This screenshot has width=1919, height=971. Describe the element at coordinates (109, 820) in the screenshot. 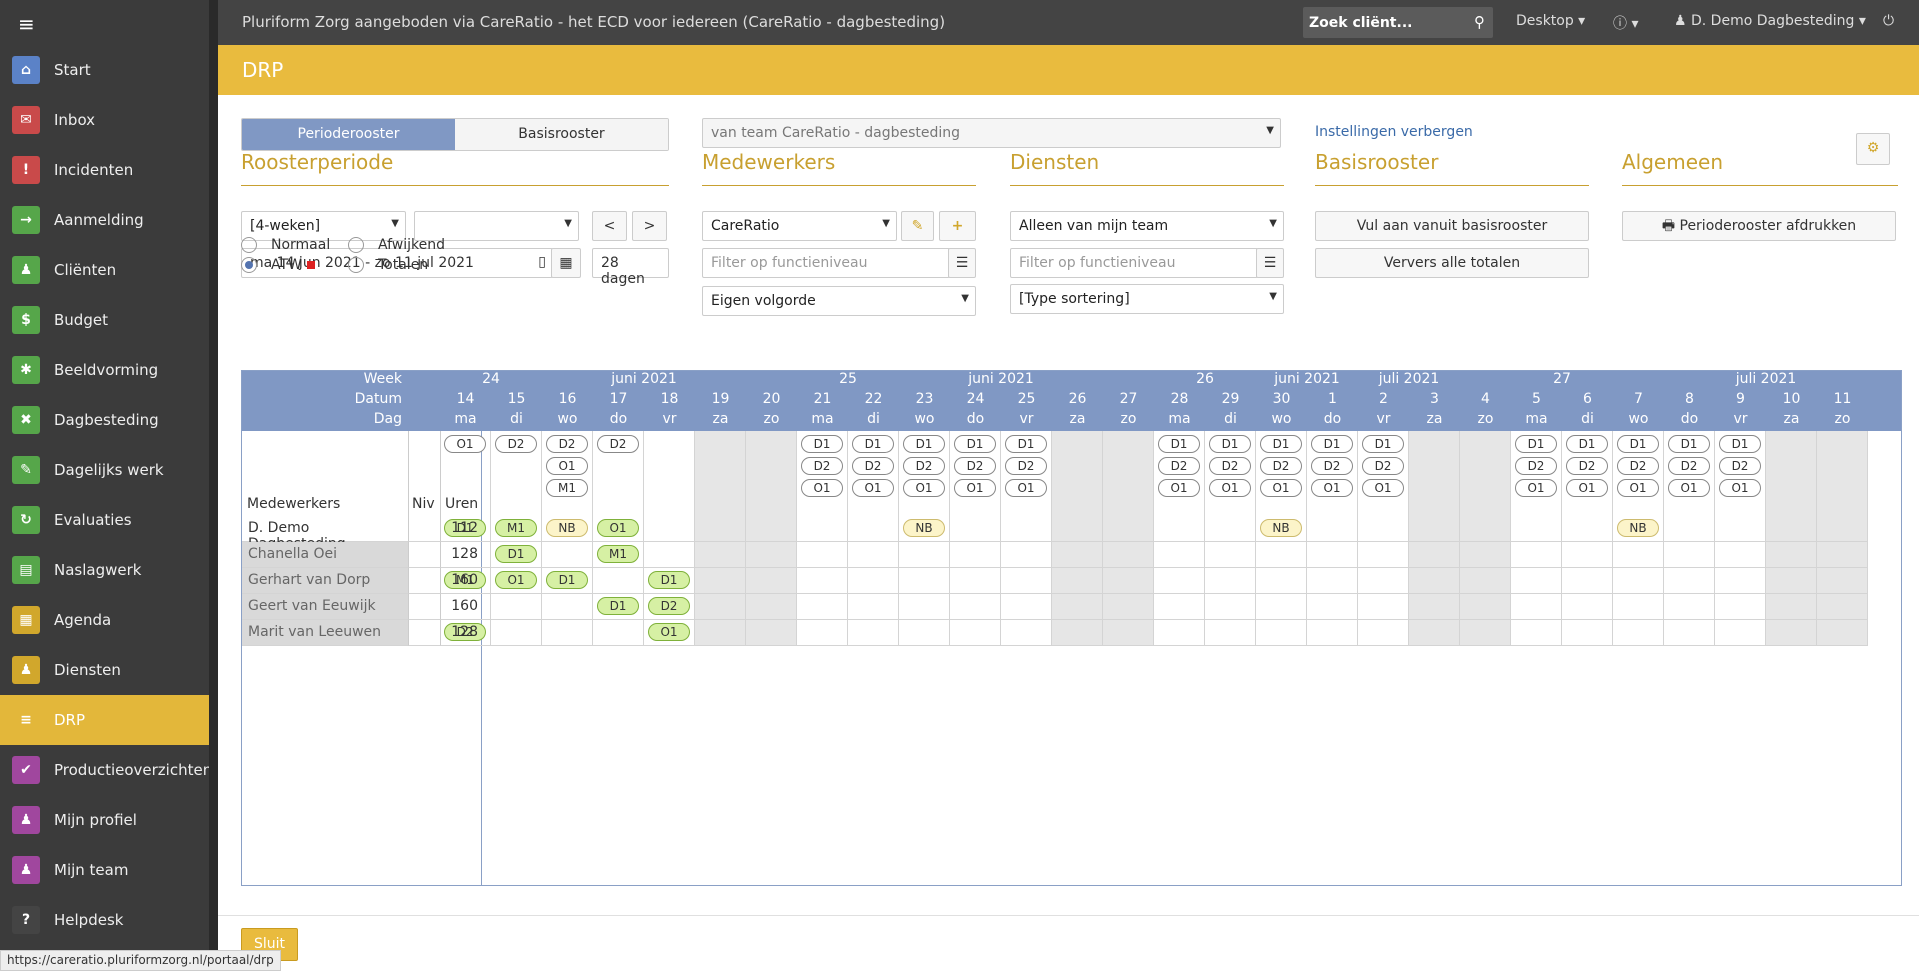

I see `sidebar-item-mijn-profiel: ♟ Mijn profiel` at that location.